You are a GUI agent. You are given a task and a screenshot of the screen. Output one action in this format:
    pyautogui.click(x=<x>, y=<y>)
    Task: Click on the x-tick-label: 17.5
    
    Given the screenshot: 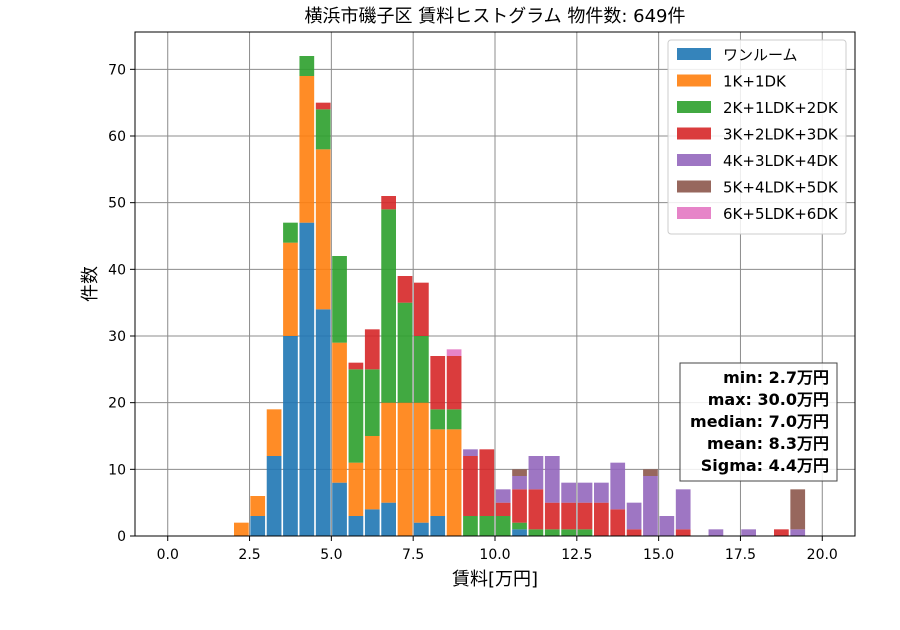 What is the action you would take?
    pyautogui.click(x=740, y=555)
    